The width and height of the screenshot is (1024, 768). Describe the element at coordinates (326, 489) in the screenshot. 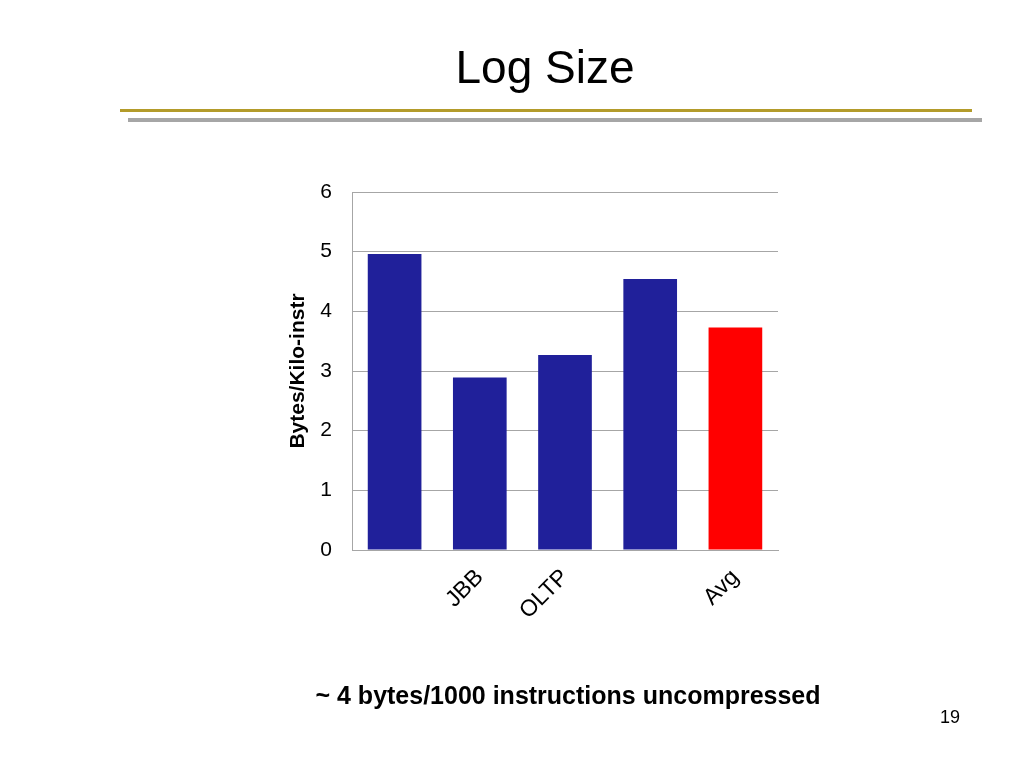

I see `y-tick-label: 1` at that location.